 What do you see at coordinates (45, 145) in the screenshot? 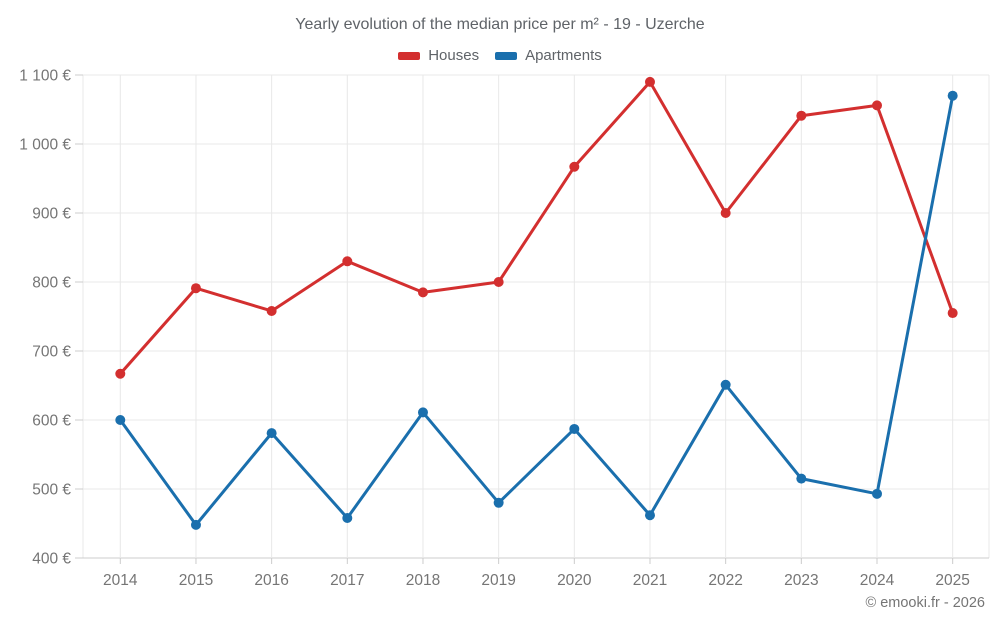
I see `y-axis-label: 1 000 €` at bounding box center [45, 145].